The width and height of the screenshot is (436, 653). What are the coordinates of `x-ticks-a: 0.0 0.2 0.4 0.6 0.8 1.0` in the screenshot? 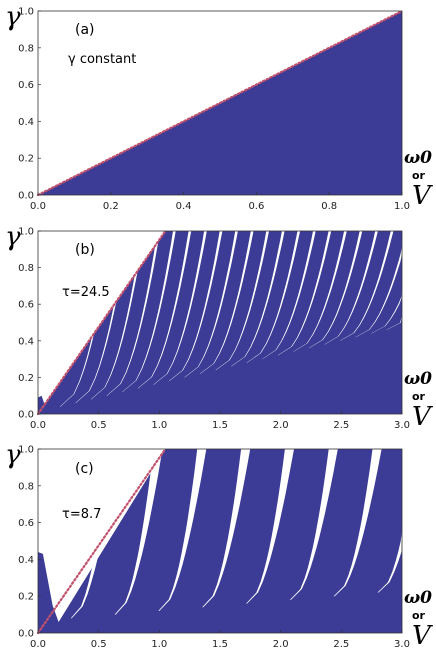 It's located at (220, 206).